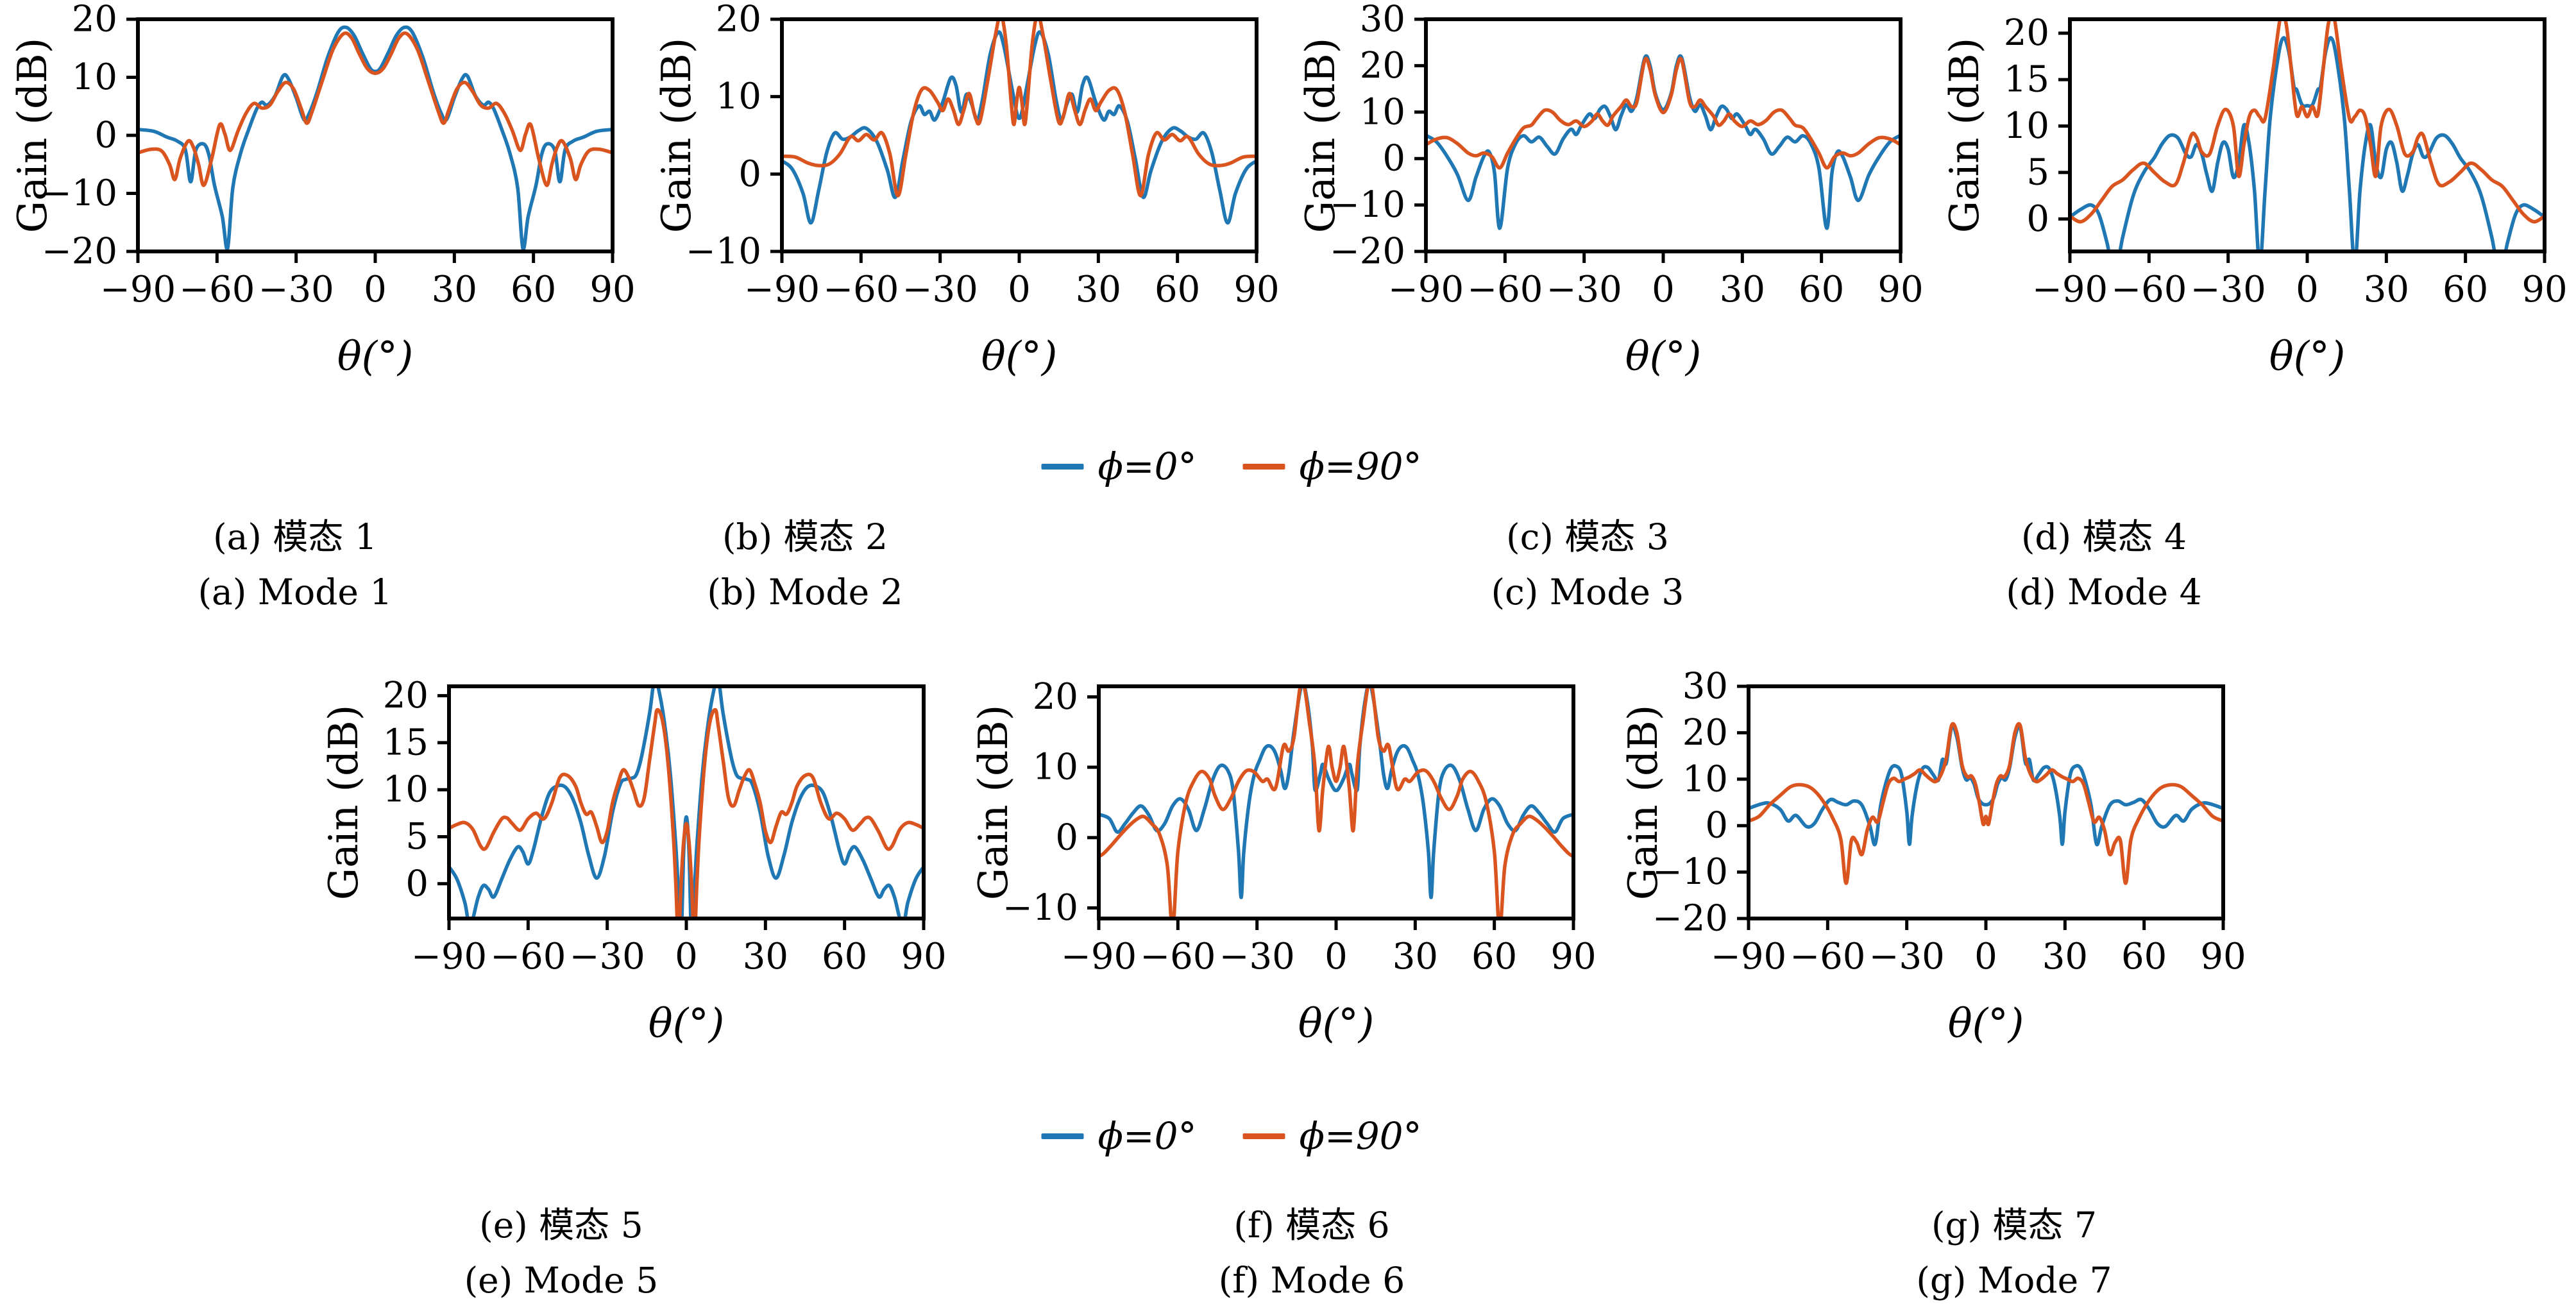  What do you see at coordinates (1331, 1136) in the screenshot?
I see `legend-item-phi90: ϕ=90°` at bounding box center [1331, 1136].